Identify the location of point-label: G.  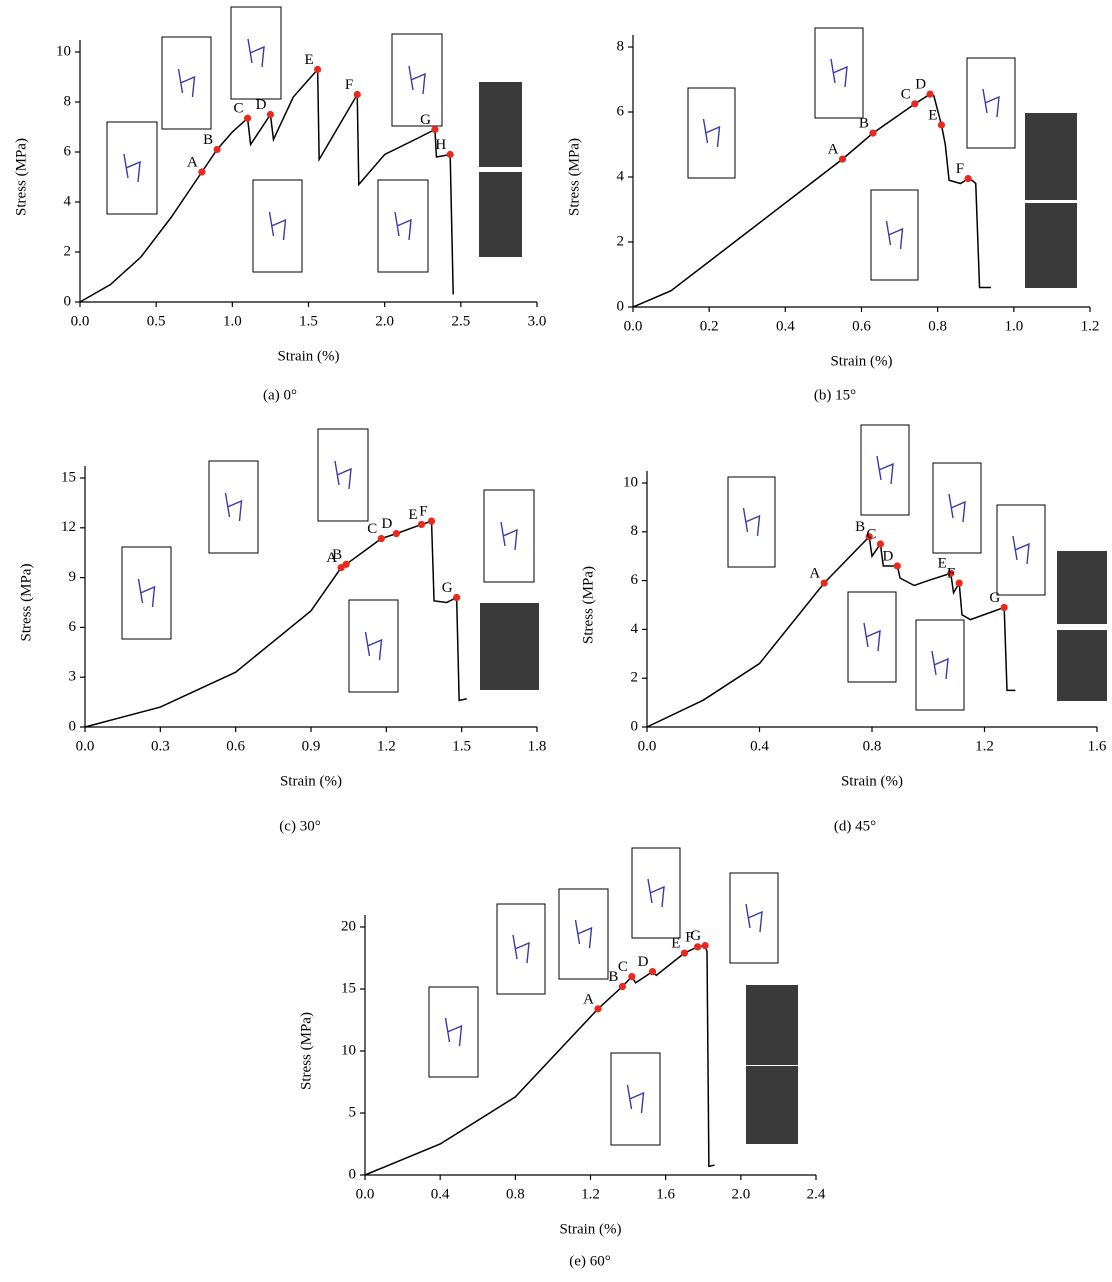
(695, 936).